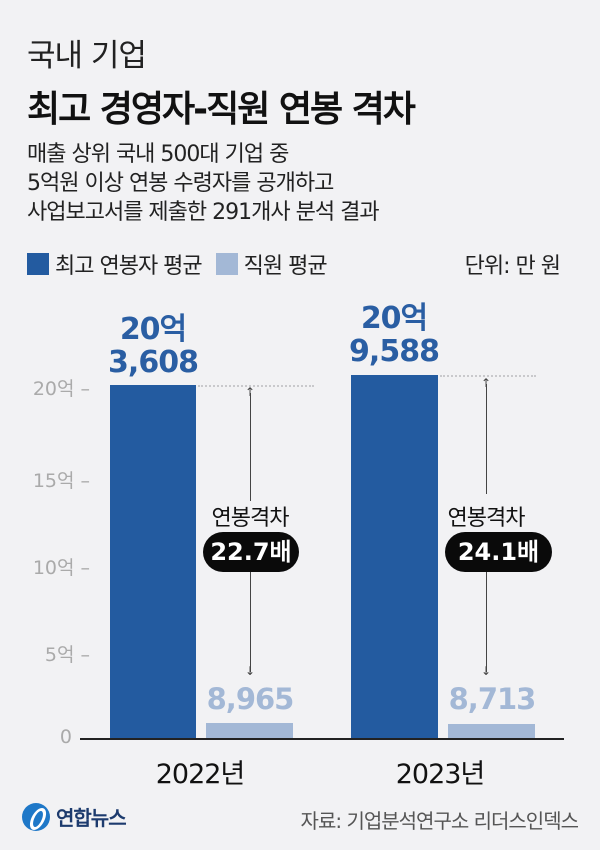  I want to click on y-tick: 15억 –, so click(61, 481).